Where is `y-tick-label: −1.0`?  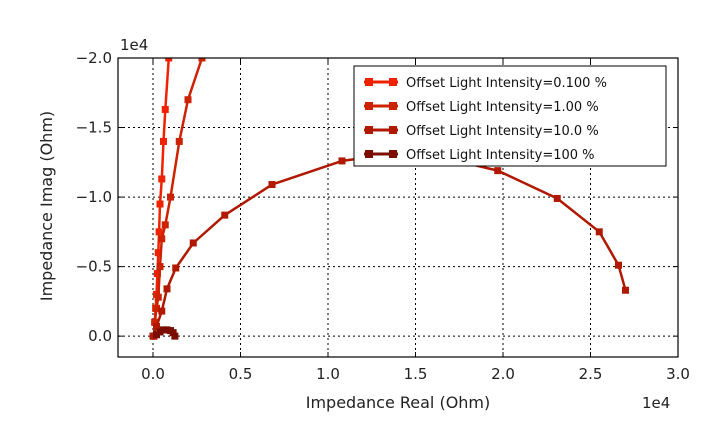 y-tick-label: −1.0 is located at coordinates (94, 197).